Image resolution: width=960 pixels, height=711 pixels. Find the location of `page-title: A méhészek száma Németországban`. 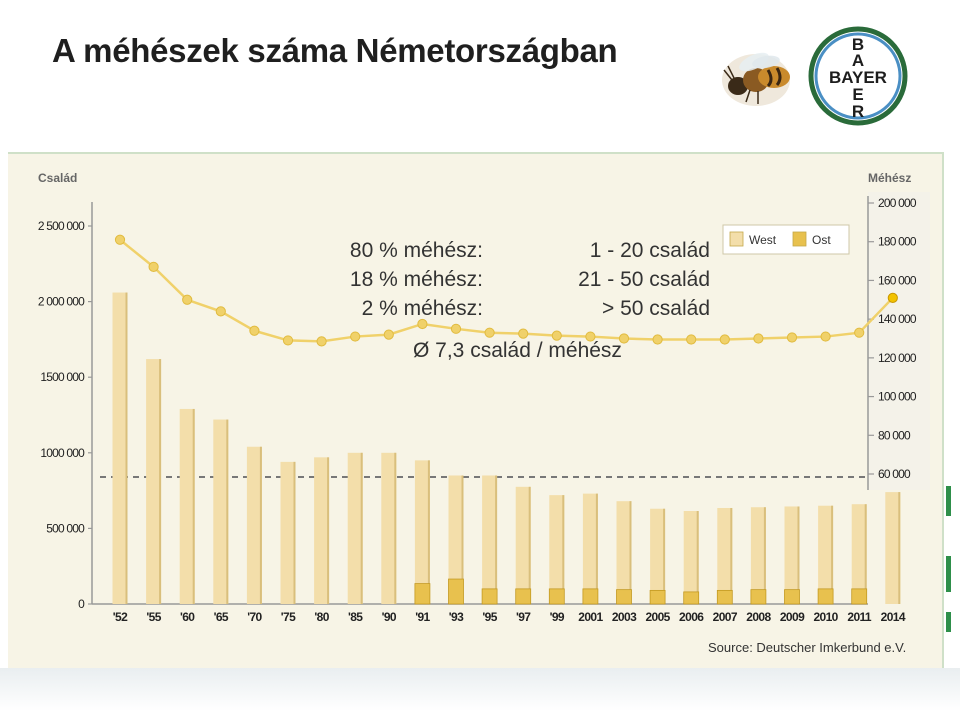

page-title: A méhészek száma Németországban is located at coordinates (335, 50).